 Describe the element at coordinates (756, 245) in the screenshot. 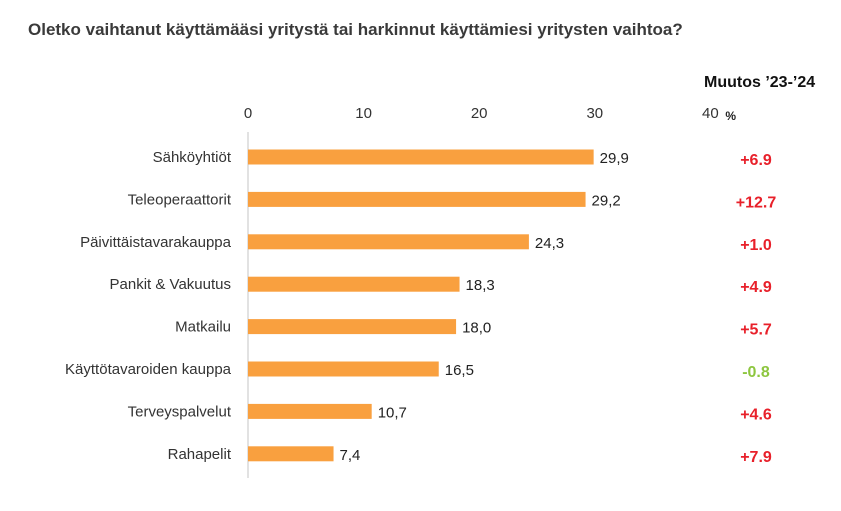

I see `change-value: +1.0` at that location.